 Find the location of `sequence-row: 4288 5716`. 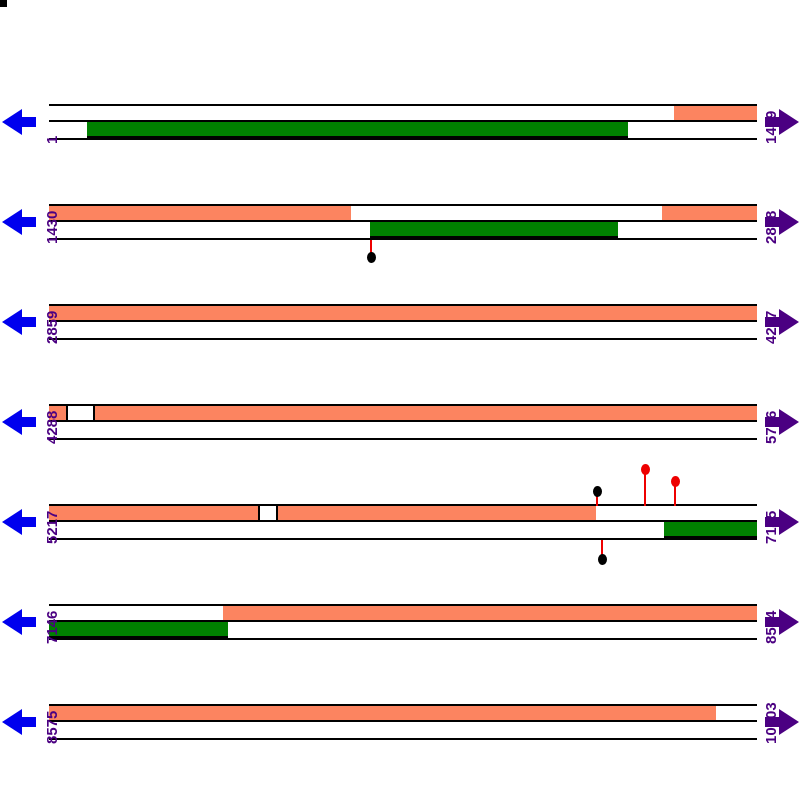

sequence-row: 4288 5716 is located at coordinates (400, 416).